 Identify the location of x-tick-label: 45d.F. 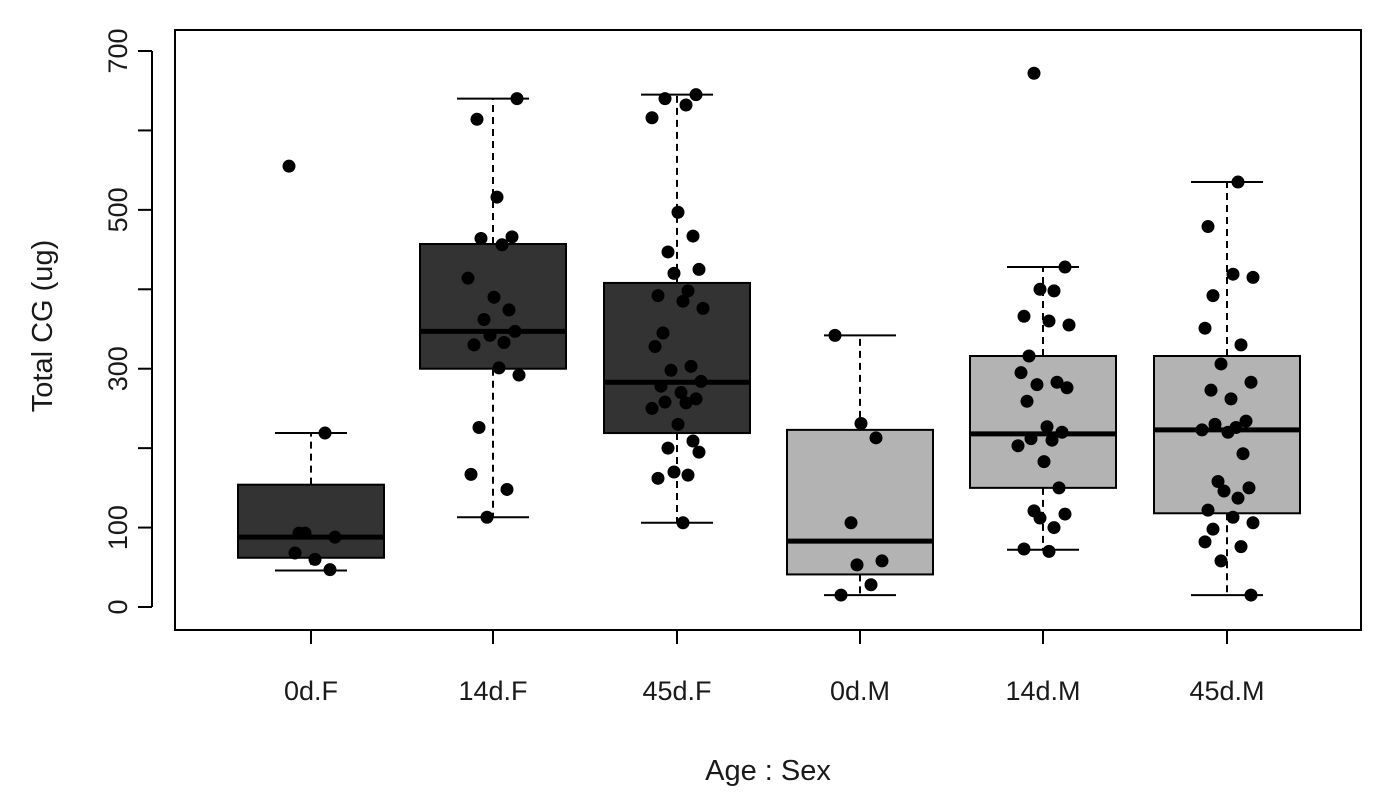
(676, 691).